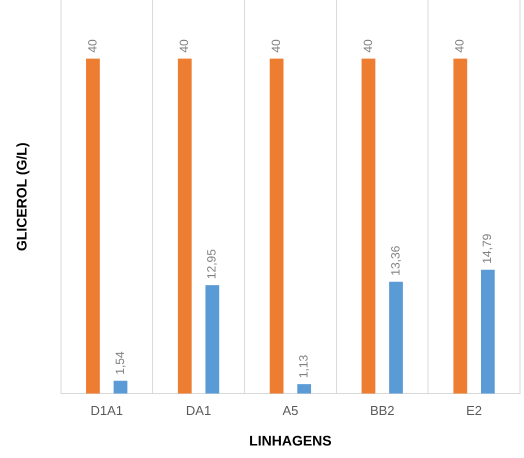 Image resolution: width=524 pixels, height=458 pixels. Describe the element at coordinates (211, 264) in the screenshot. I see `data-label: 12,95` at that location.